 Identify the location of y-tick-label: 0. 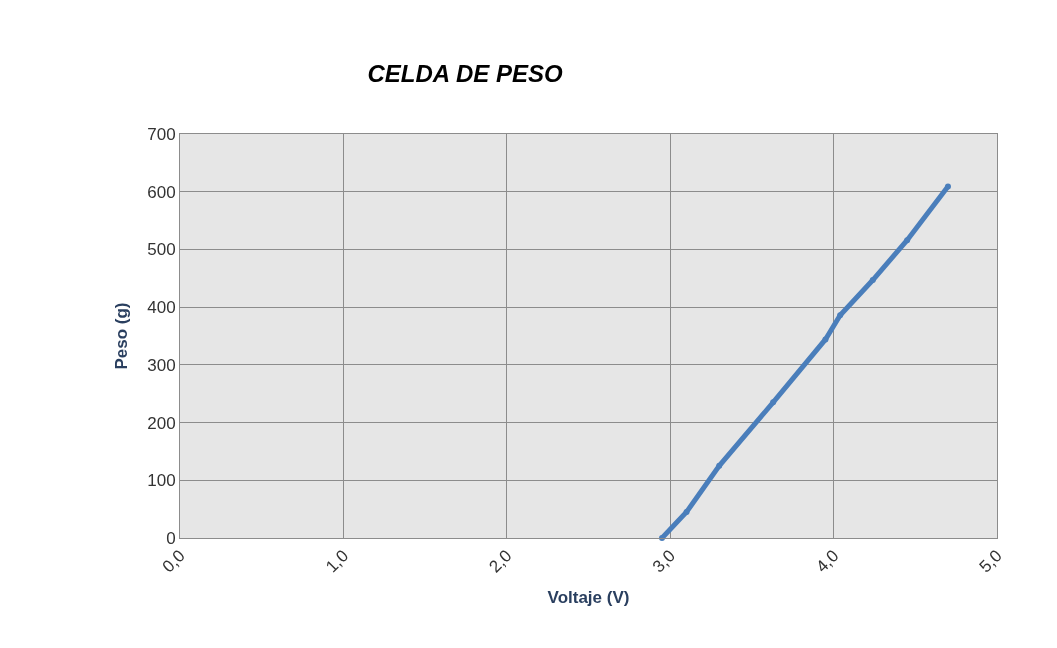
(171, 538).